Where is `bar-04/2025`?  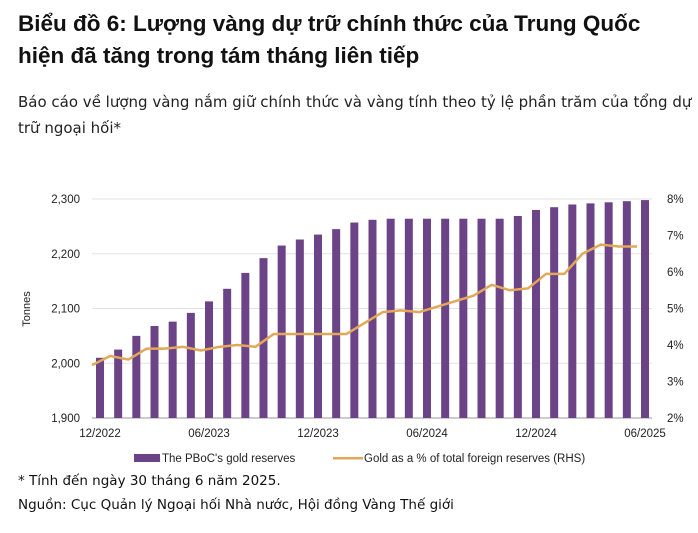
bar-04/2025 is located at coordinates (608, 310).